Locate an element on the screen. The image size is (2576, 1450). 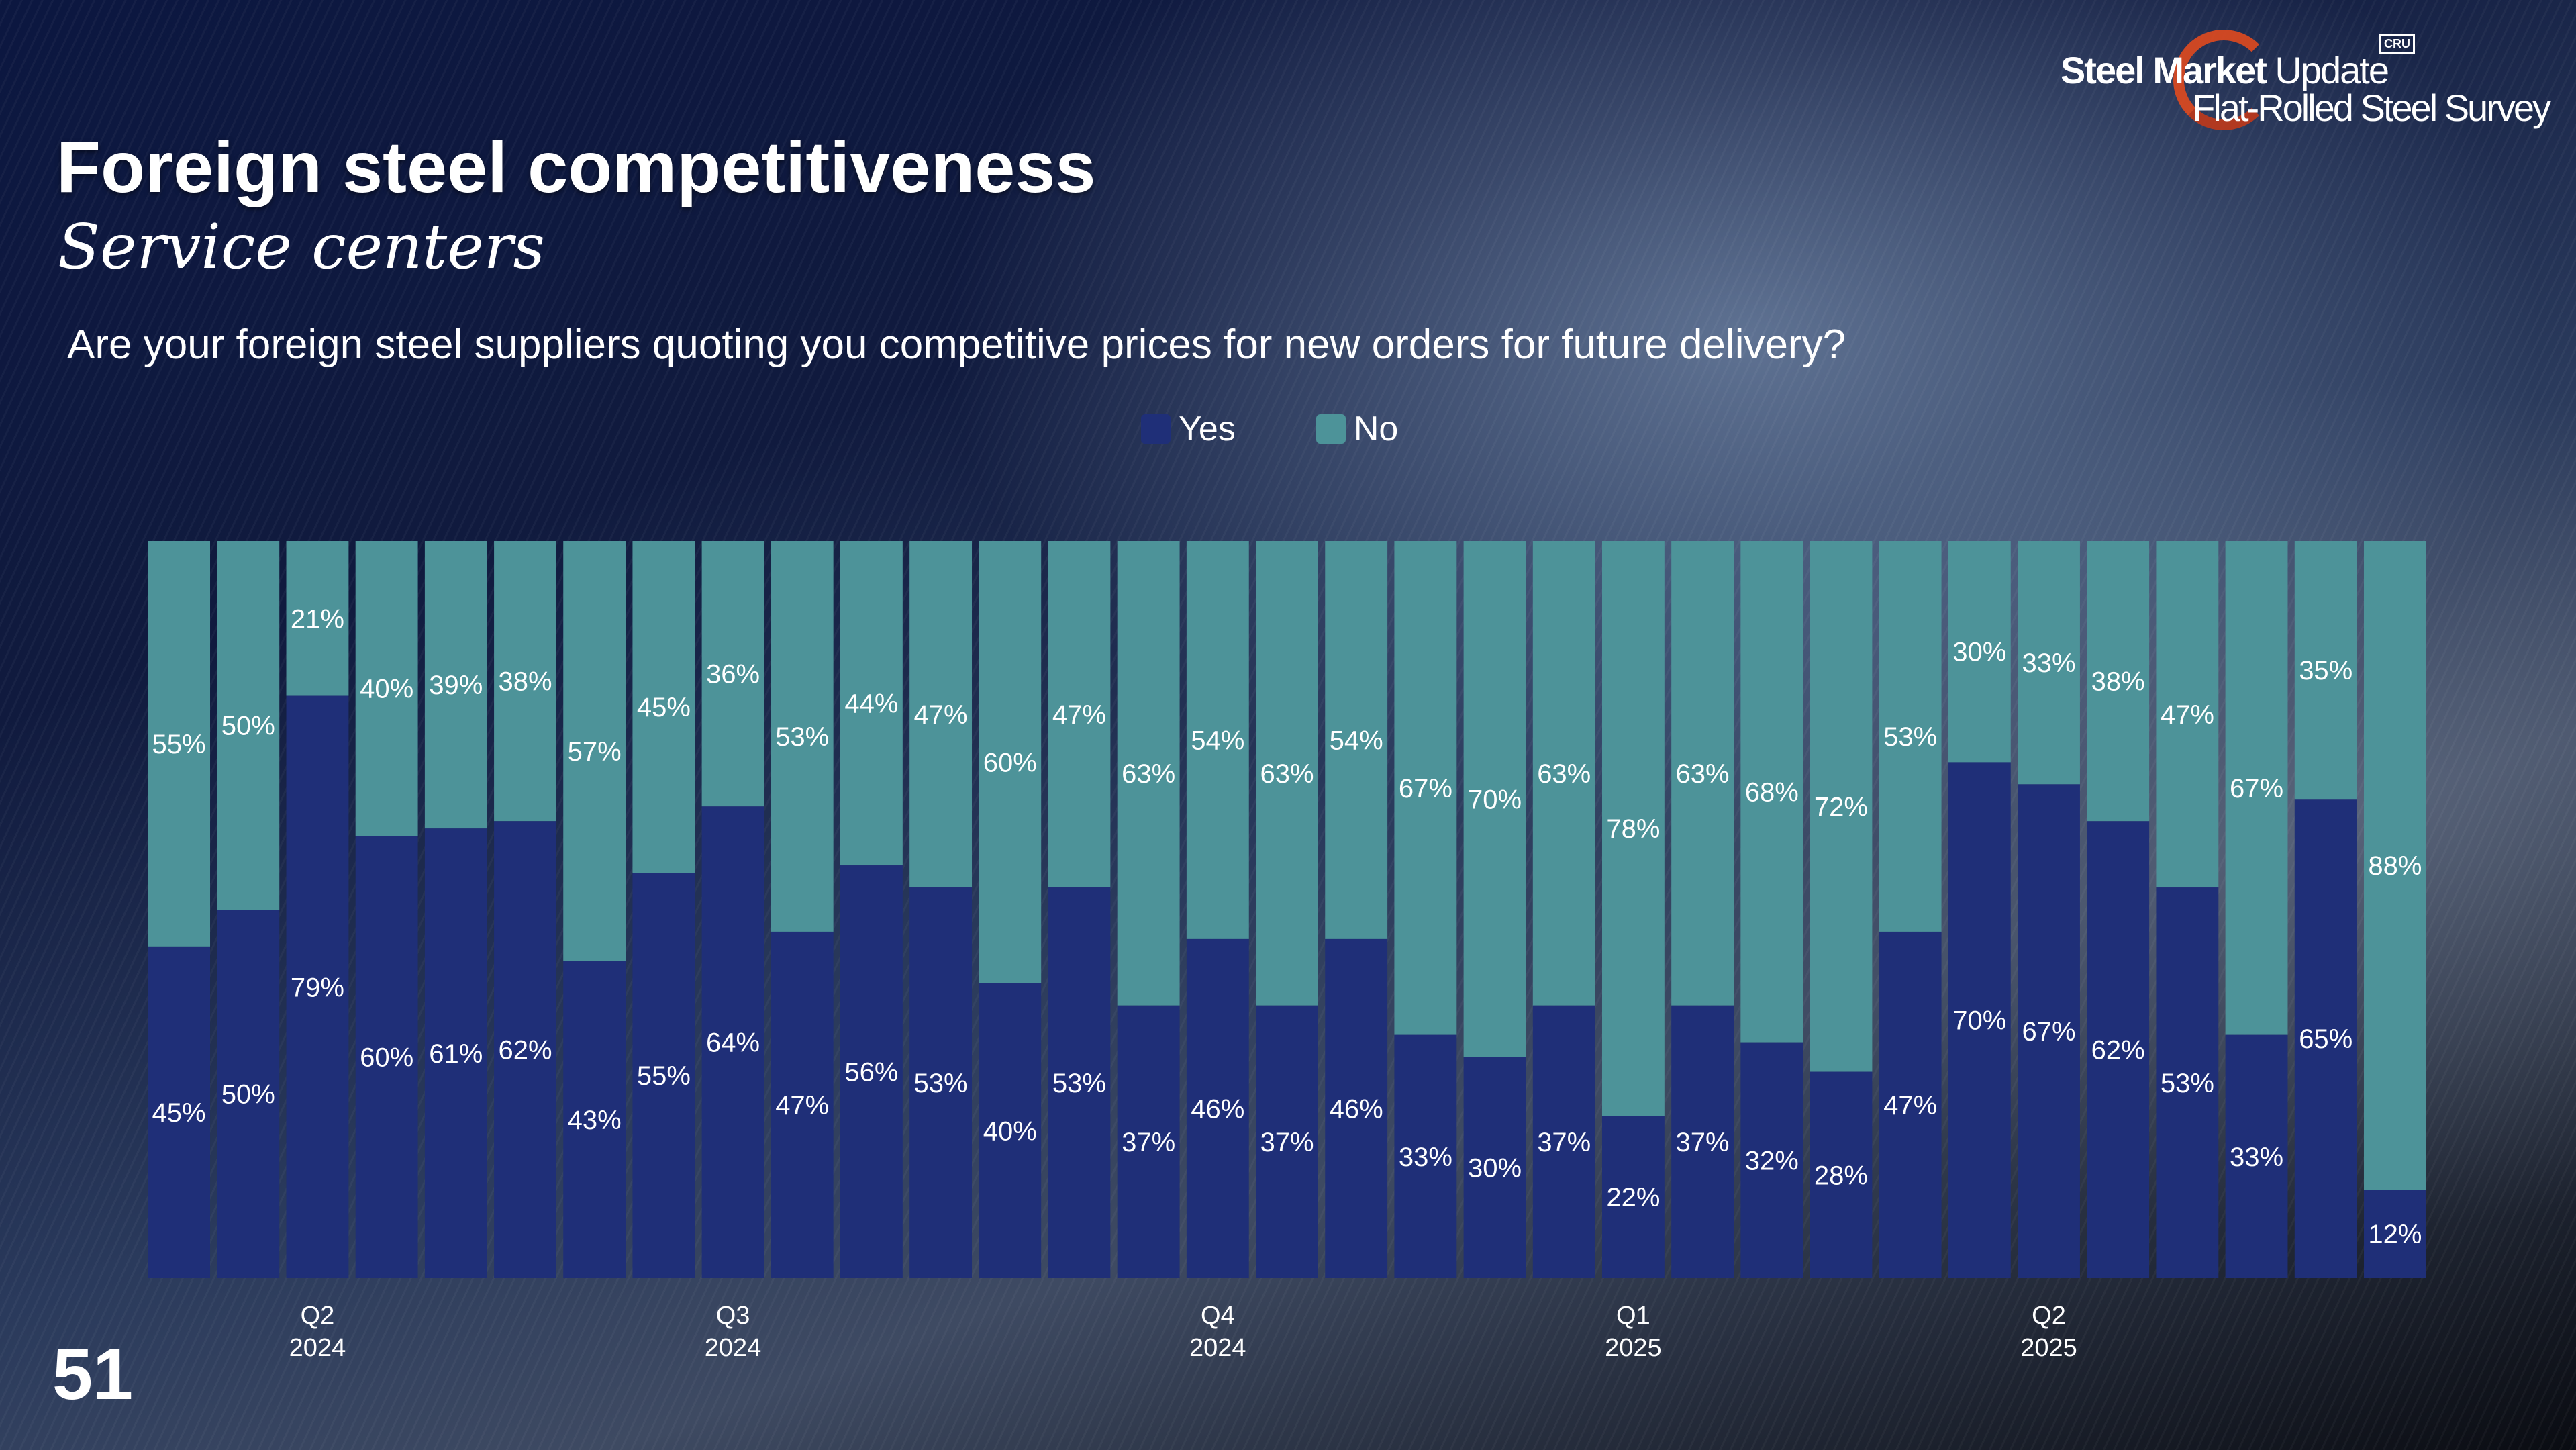
label-yes-20: 37% is located at coordinates (1564, 1143).